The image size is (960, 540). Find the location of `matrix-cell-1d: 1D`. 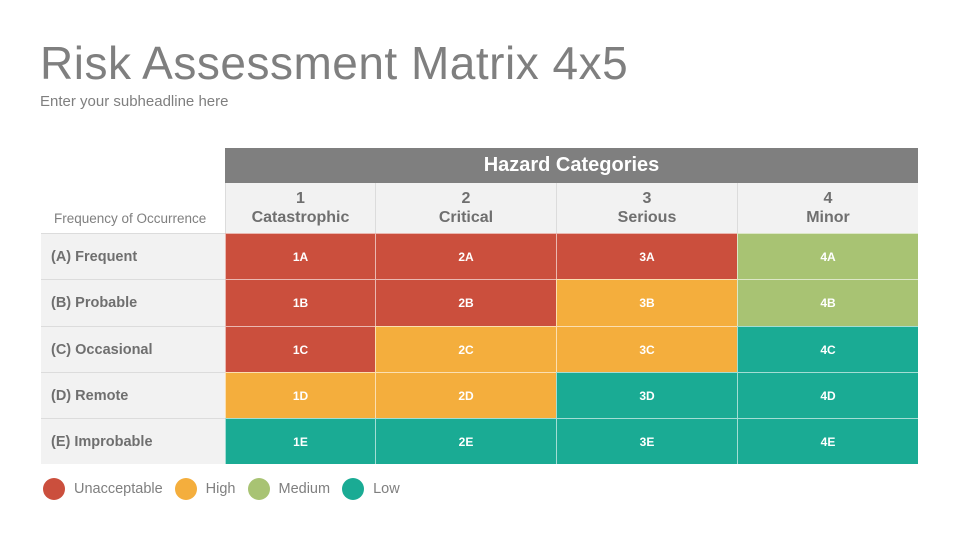

matrix-cell-1d: 1D is located at coordinates (300, 395).